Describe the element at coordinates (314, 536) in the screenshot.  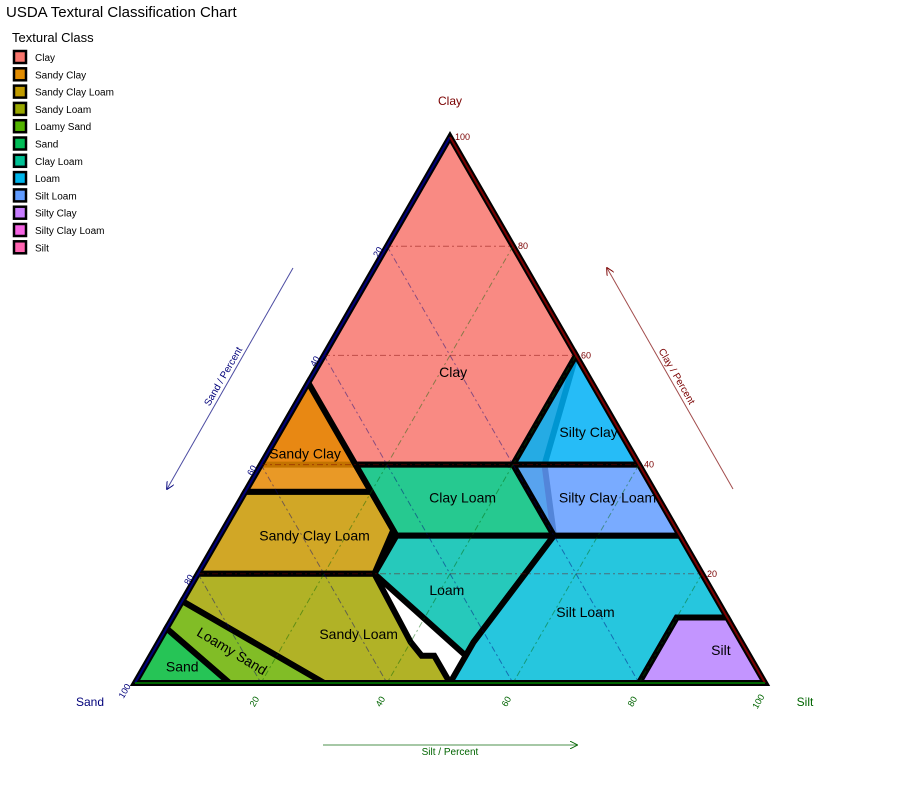
I see `region-label-sandy-clay-loam: Sandy Clay Loam` at that location.